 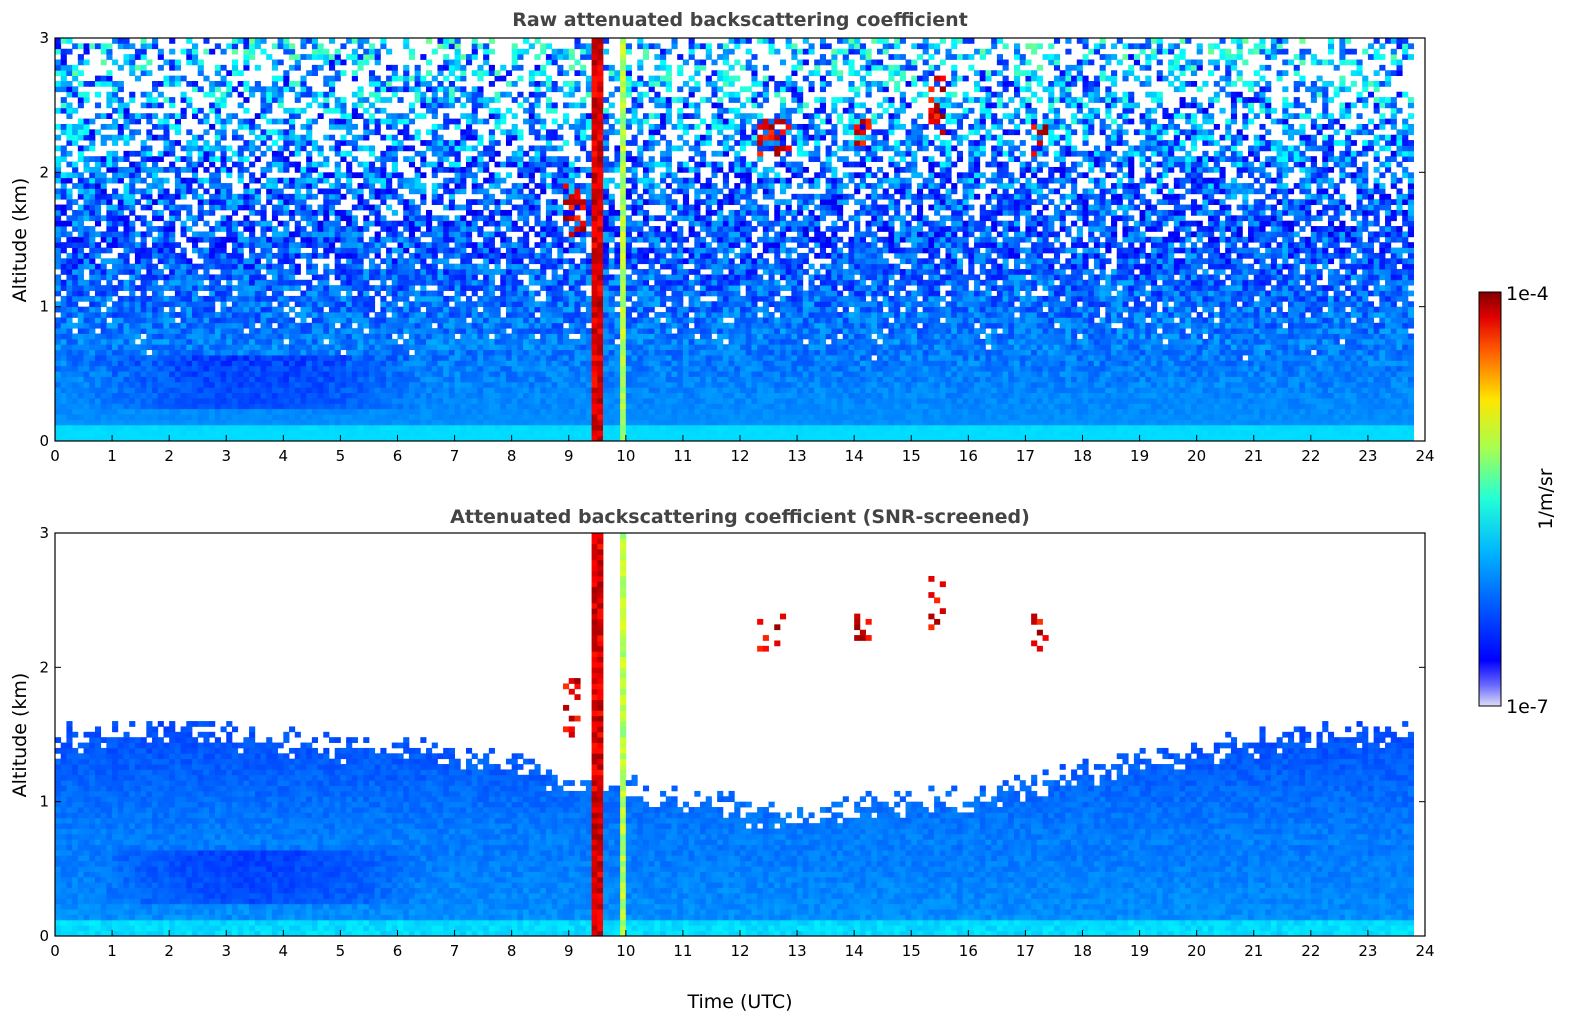 I want to click on x-axis-raw: 0 1 2 3 4 5 6 7 8 9 10 11 12 13 14 15 16 17 18 19 20 21 22 23 24, so click(x=742, y=450).